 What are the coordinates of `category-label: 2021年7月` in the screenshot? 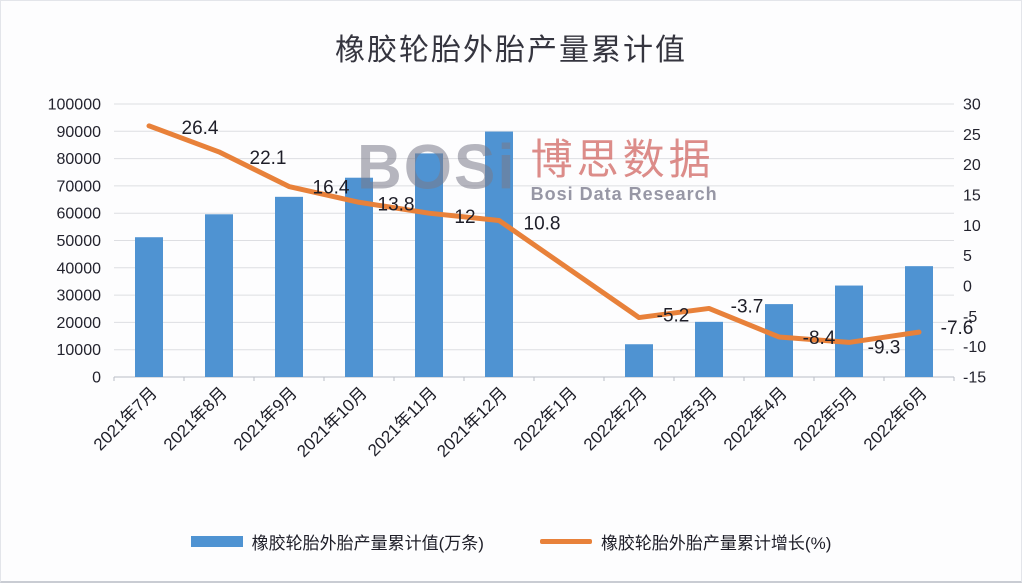 It's located at (125, 418).